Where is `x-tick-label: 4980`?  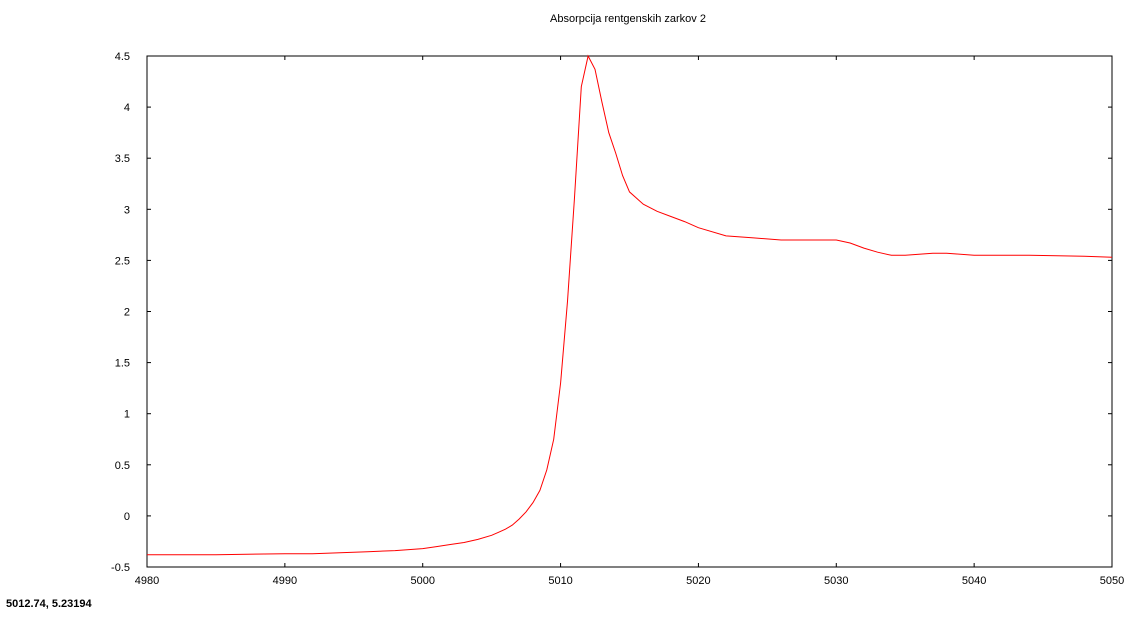 x-tick-label: 4980 is located at coordinates (147, 581).